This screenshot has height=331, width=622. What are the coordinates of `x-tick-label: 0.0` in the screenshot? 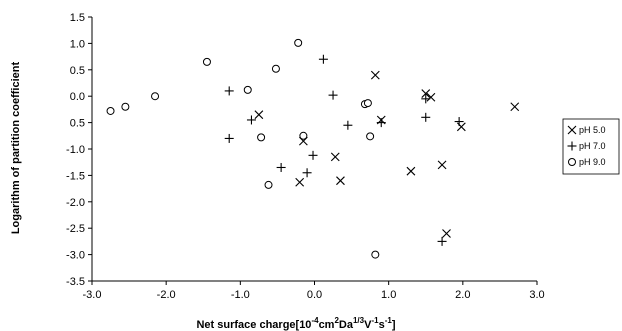 It's located at (314, 295).